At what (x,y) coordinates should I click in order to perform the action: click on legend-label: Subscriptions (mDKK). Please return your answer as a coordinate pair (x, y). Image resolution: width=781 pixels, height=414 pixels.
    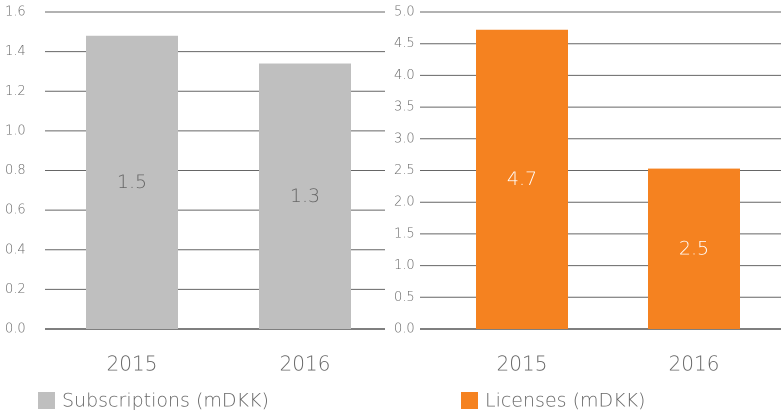
    Looking at the image, I should click on (165, 401).